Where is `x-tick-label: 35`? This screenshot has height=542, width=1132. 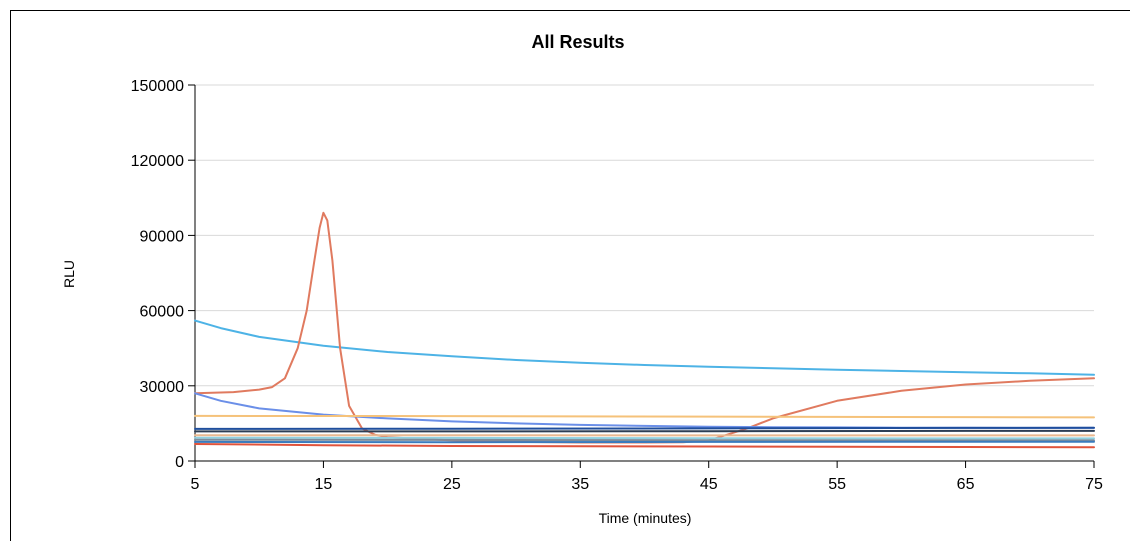
x-tick-label: 35 is located at coordinates (580, 484).